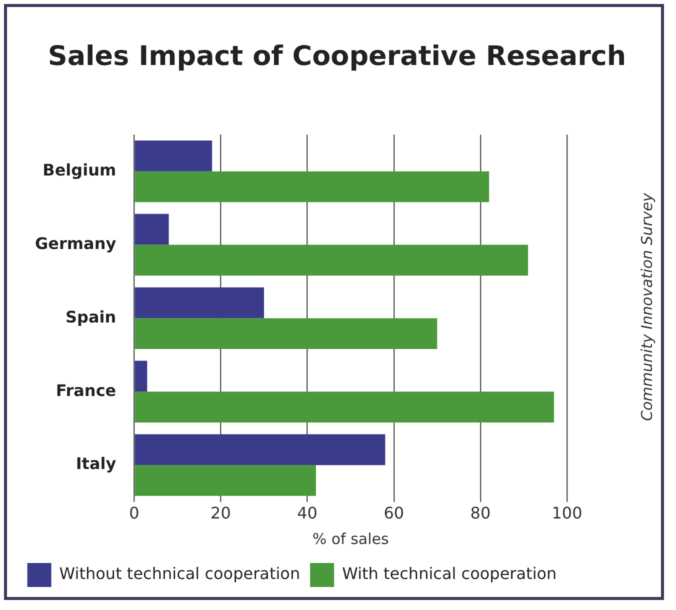  What do you see at coordinates (449, 574) in the screenshot?
I see `legend-label: With technical cooperation` at bounding box center [449, 574].